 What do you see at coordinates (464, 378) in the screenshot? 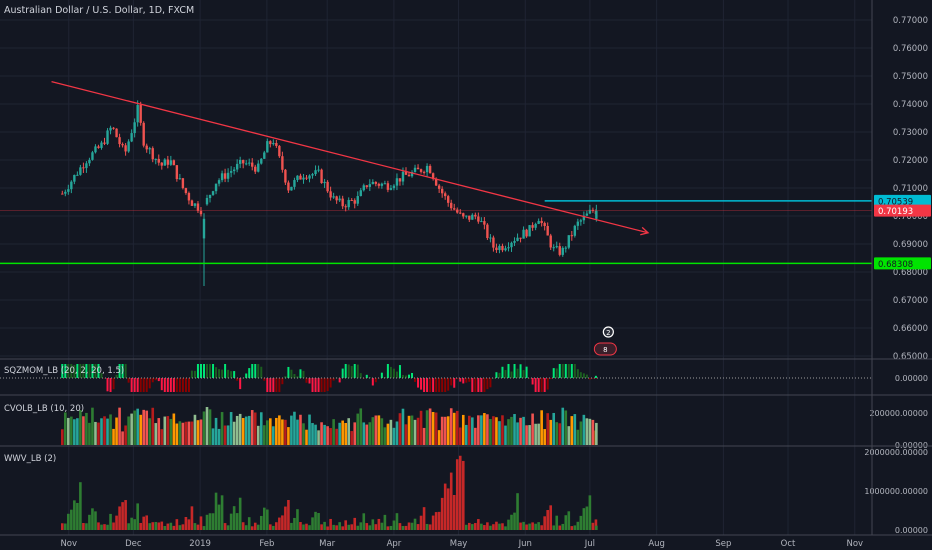
I see `sqzmom-pane: 0.00000` at bounding box center [464, 378].